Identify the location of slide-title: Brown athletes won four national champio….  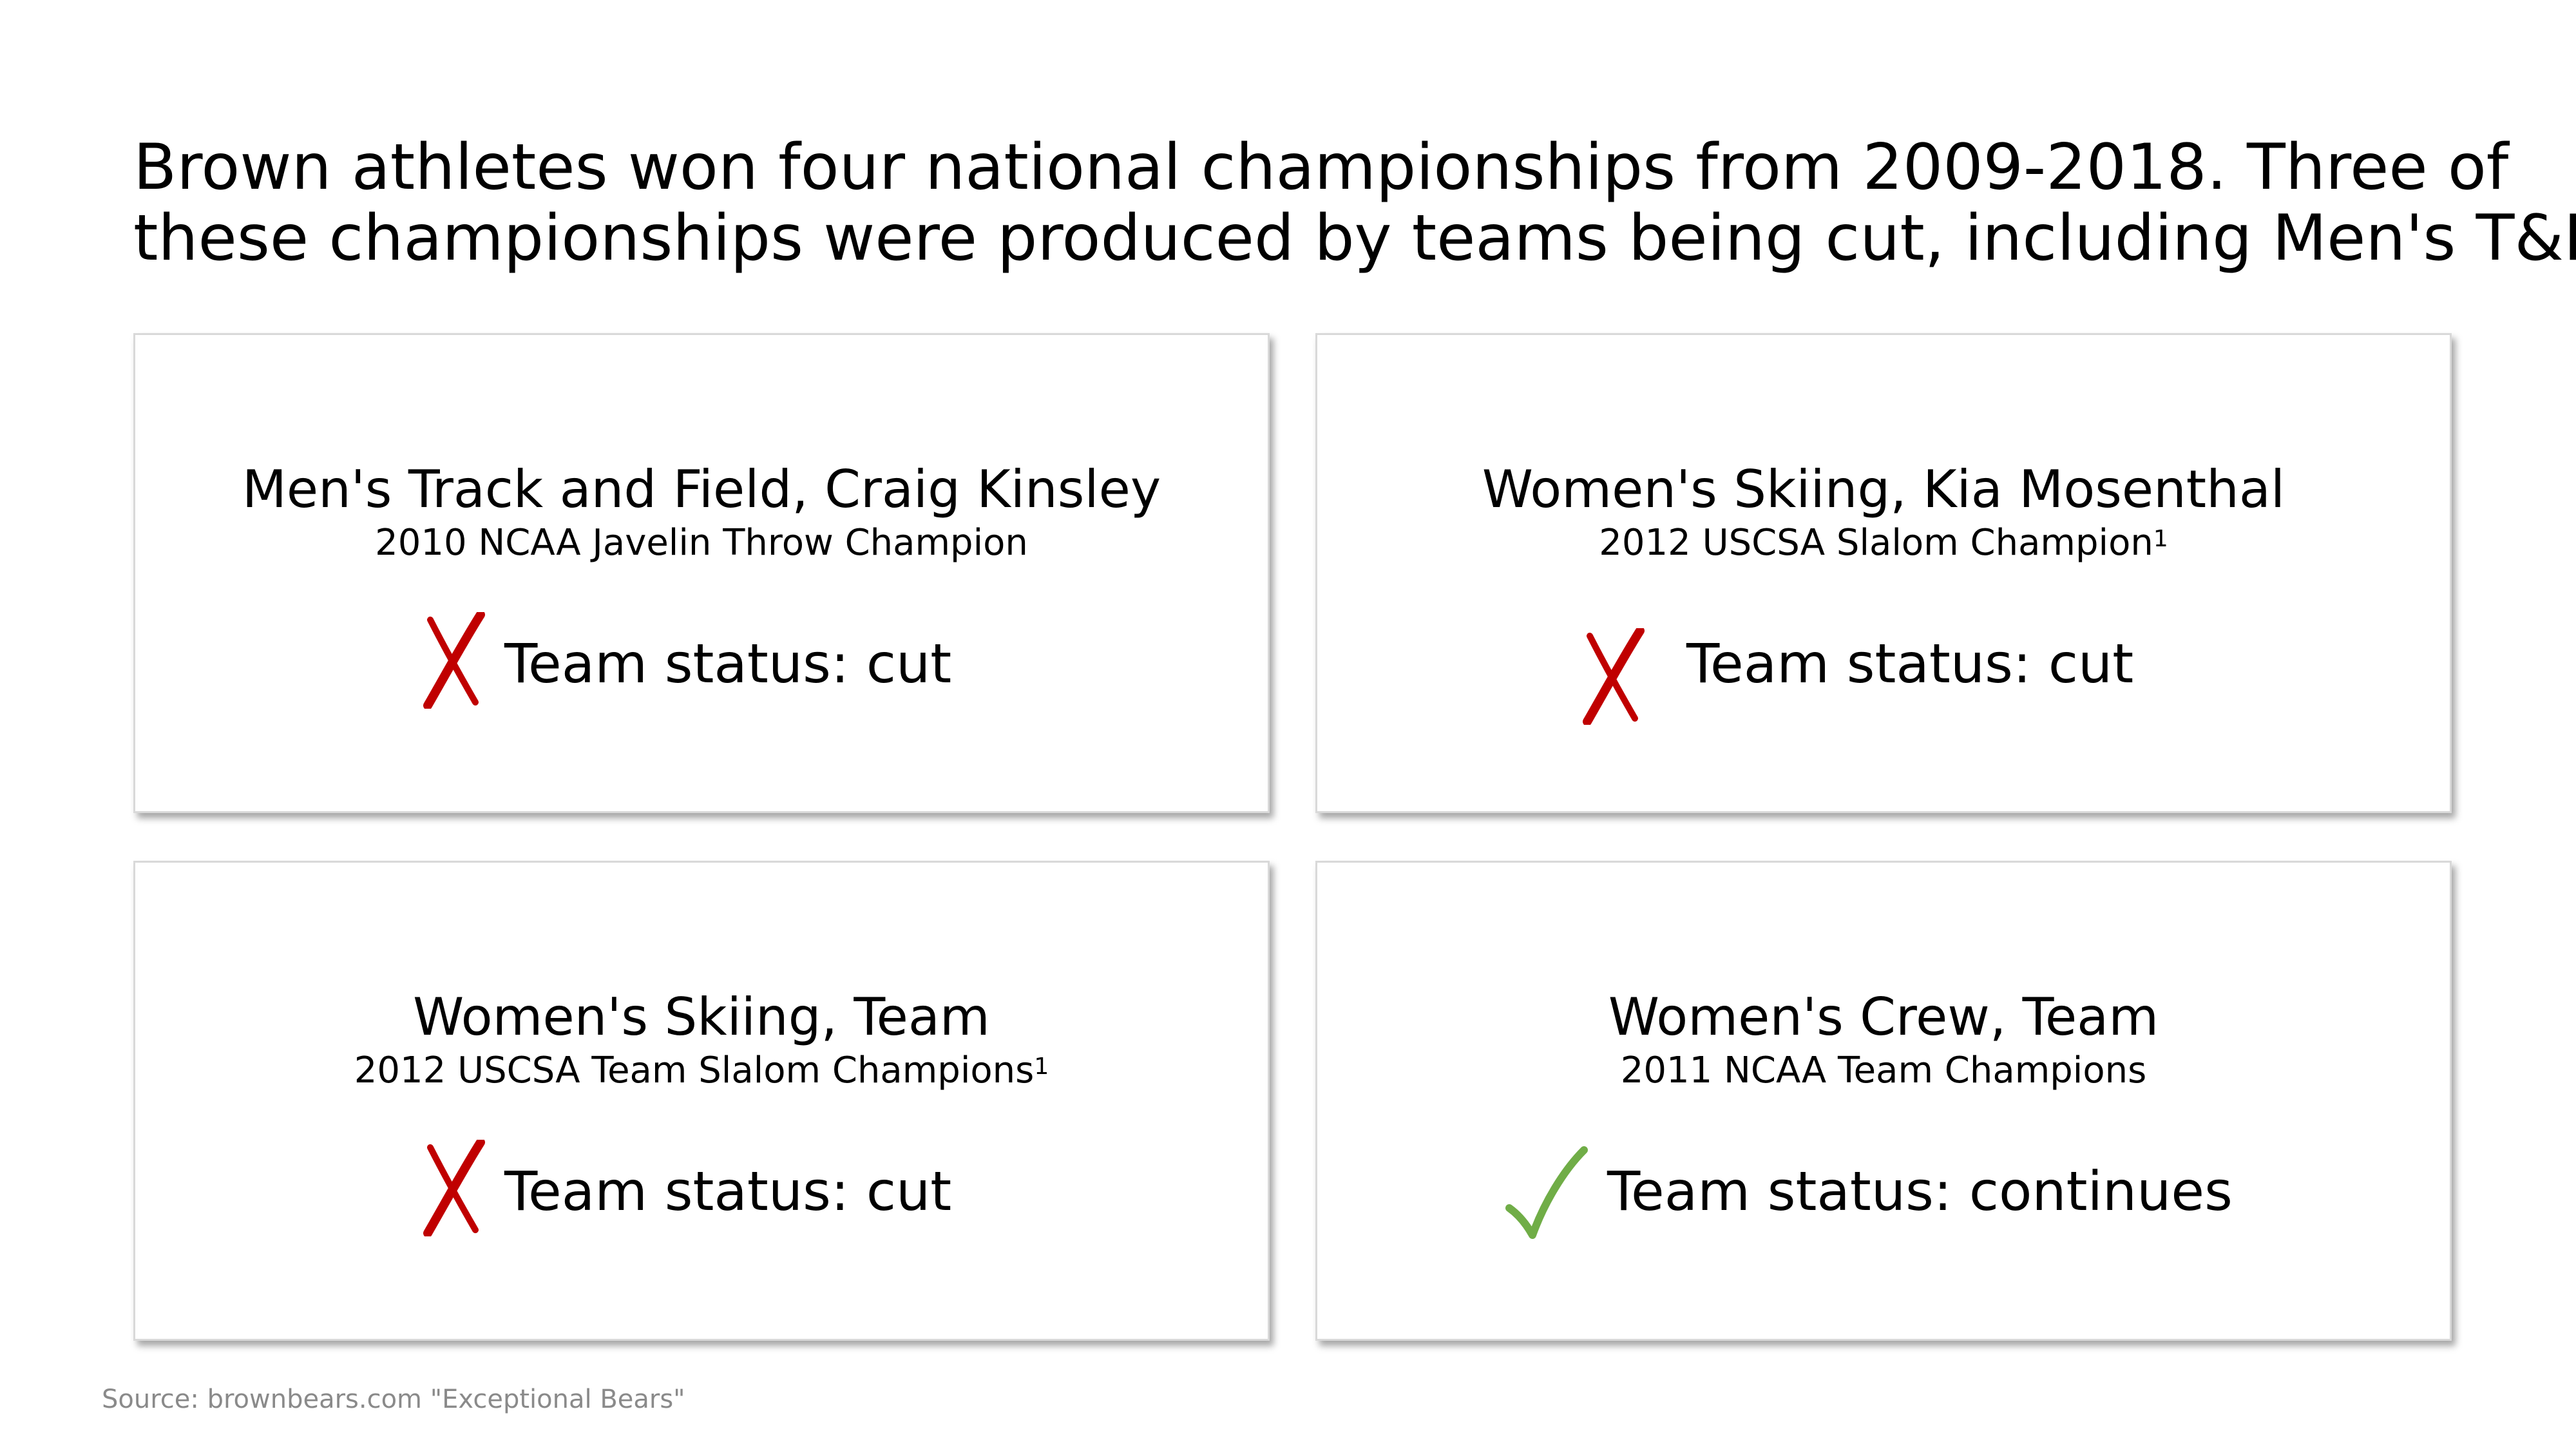
(1354, 203).